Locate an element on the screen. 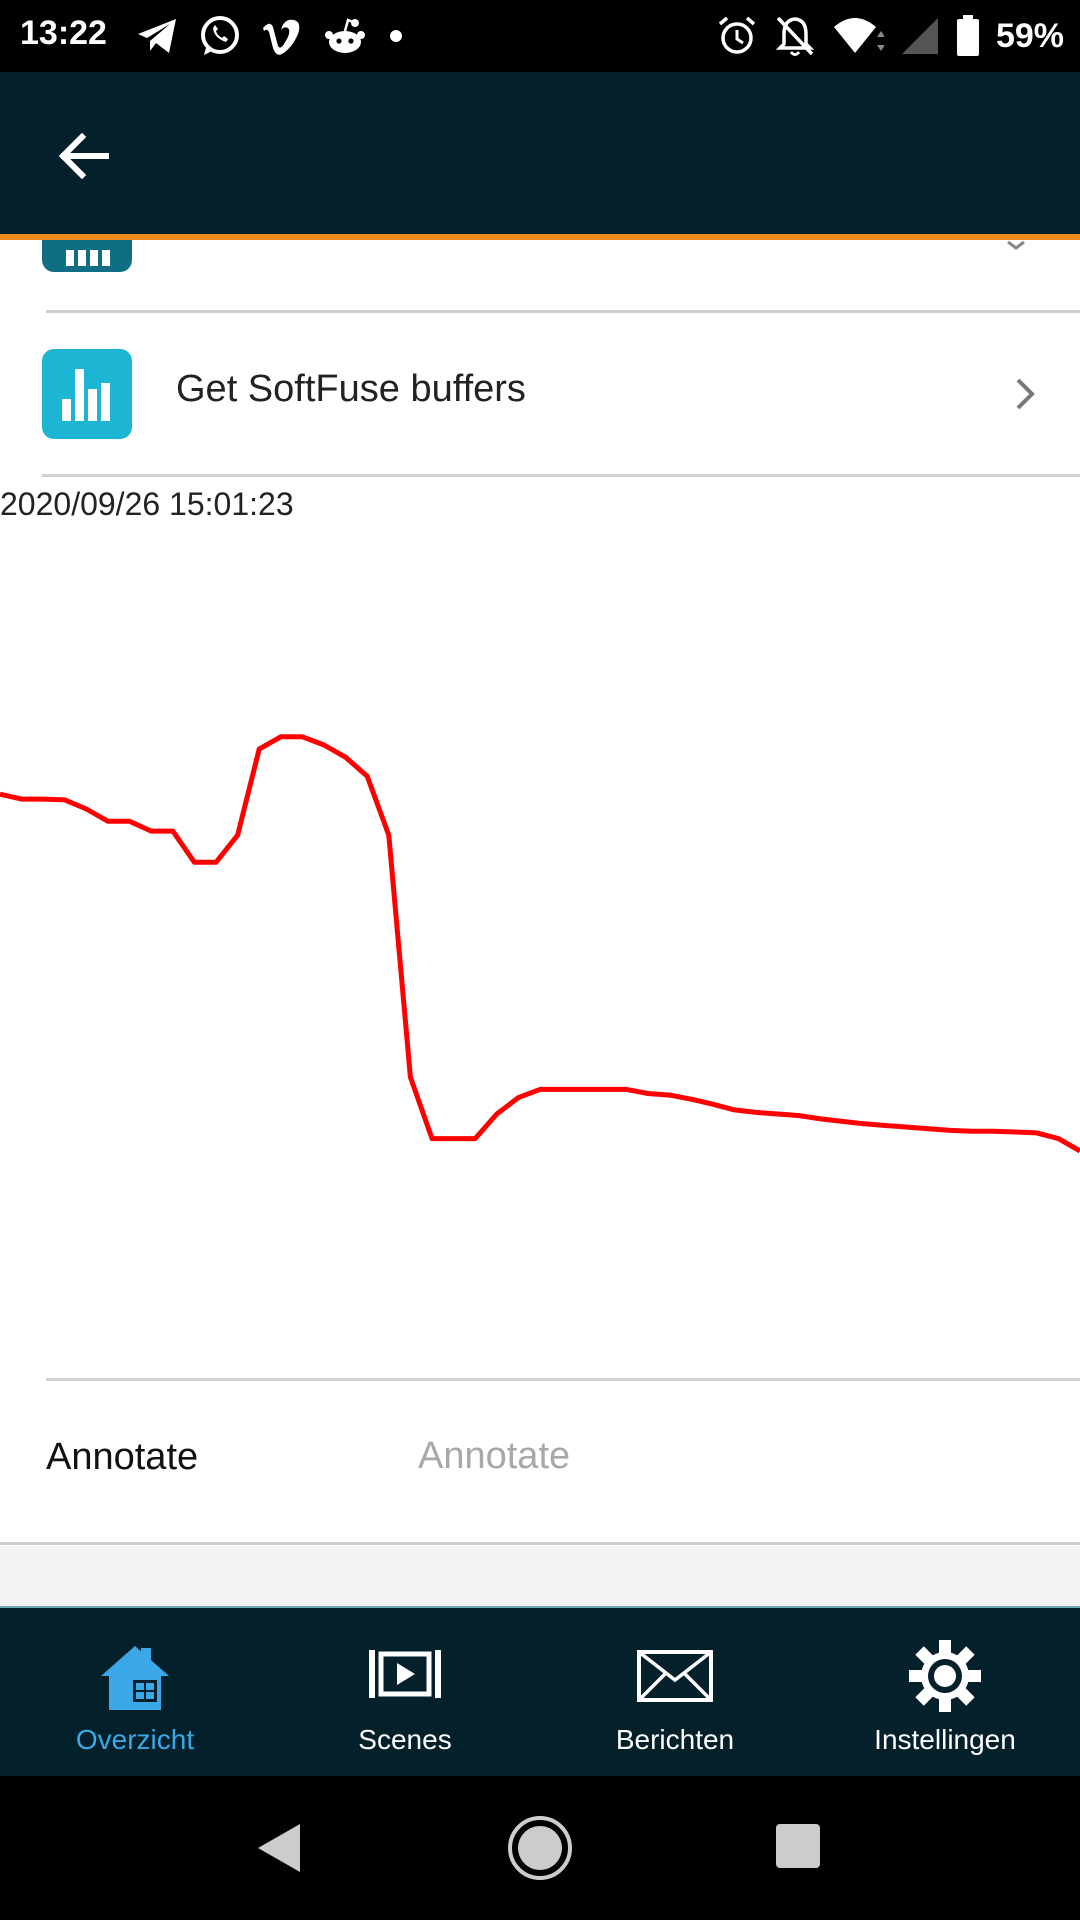  reddit-icon is located at coordinates (345, 35).